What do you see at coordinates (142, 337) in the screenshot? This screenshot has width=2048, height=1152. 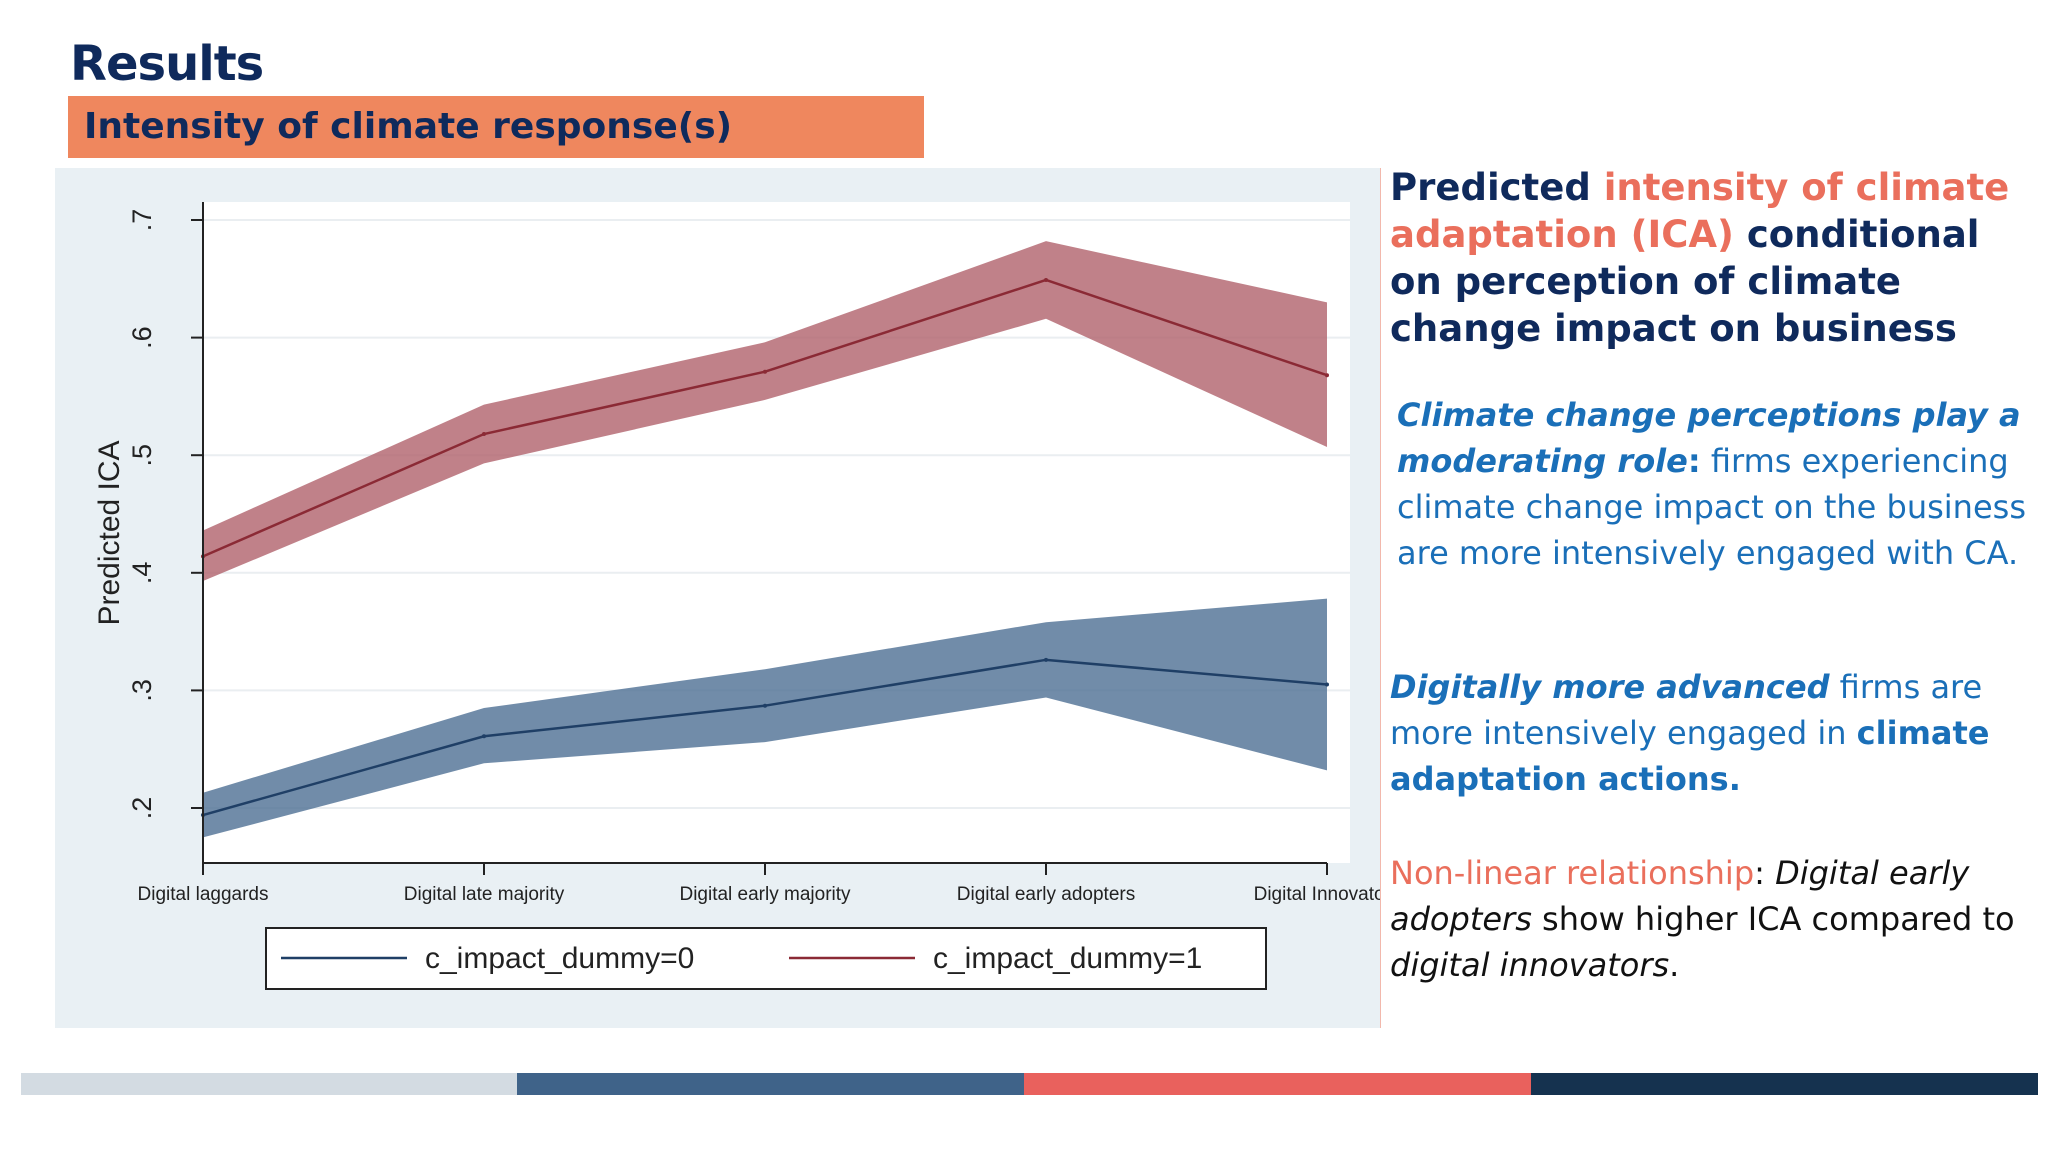 I see `y-tick-label: .6` at bounding box center [142, 337].